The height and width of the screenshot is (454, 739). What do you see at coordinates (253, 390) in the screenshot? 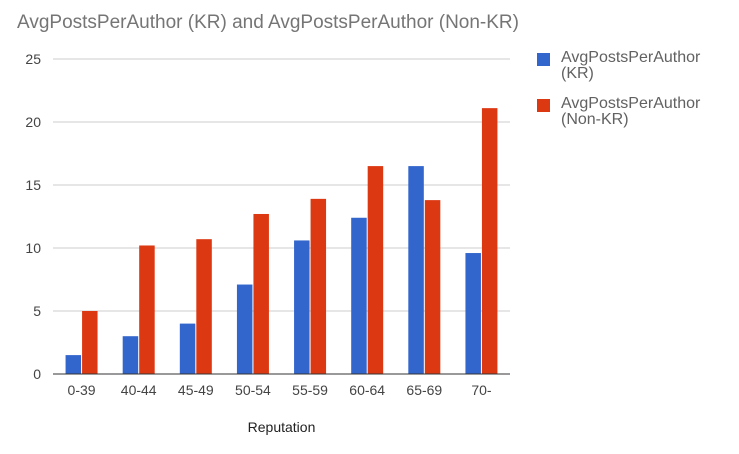
I see `x-tick-label: 50-54` at bounding box center [253, 390].